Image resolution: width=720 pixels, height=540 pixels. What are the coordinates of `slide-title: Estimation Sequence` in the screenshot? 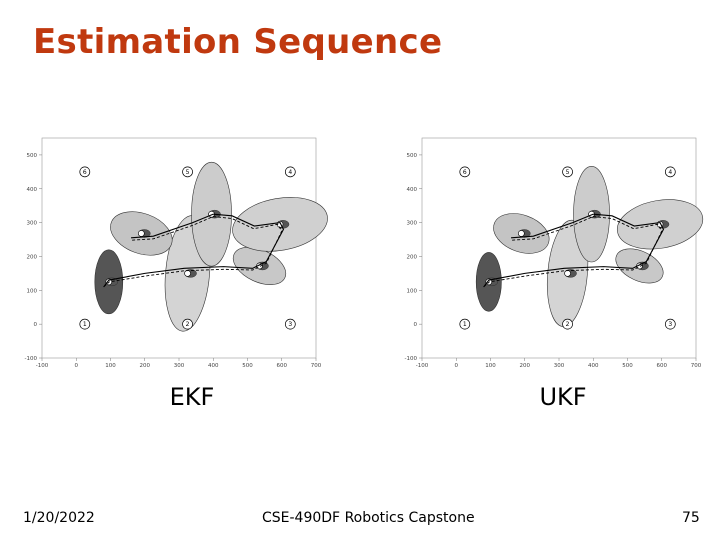 It's located at (238, 42).